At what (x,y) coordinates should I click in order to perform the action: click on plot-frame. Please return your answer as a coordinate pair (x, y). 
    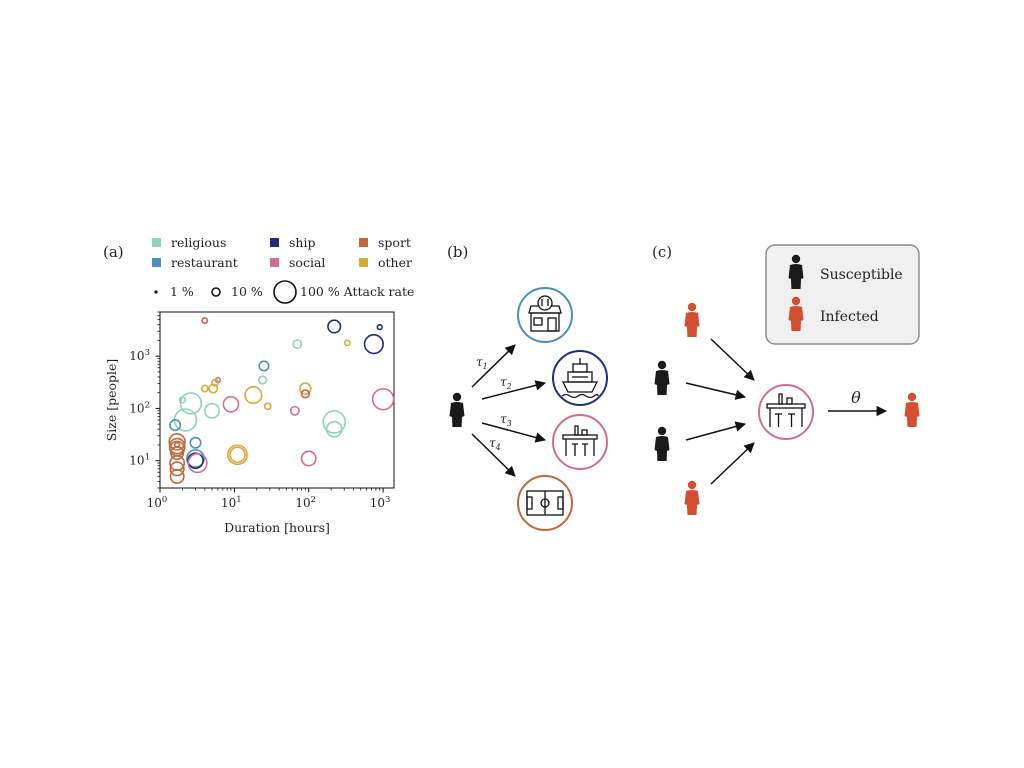
    Looking at the image, I should click on (277, 400).